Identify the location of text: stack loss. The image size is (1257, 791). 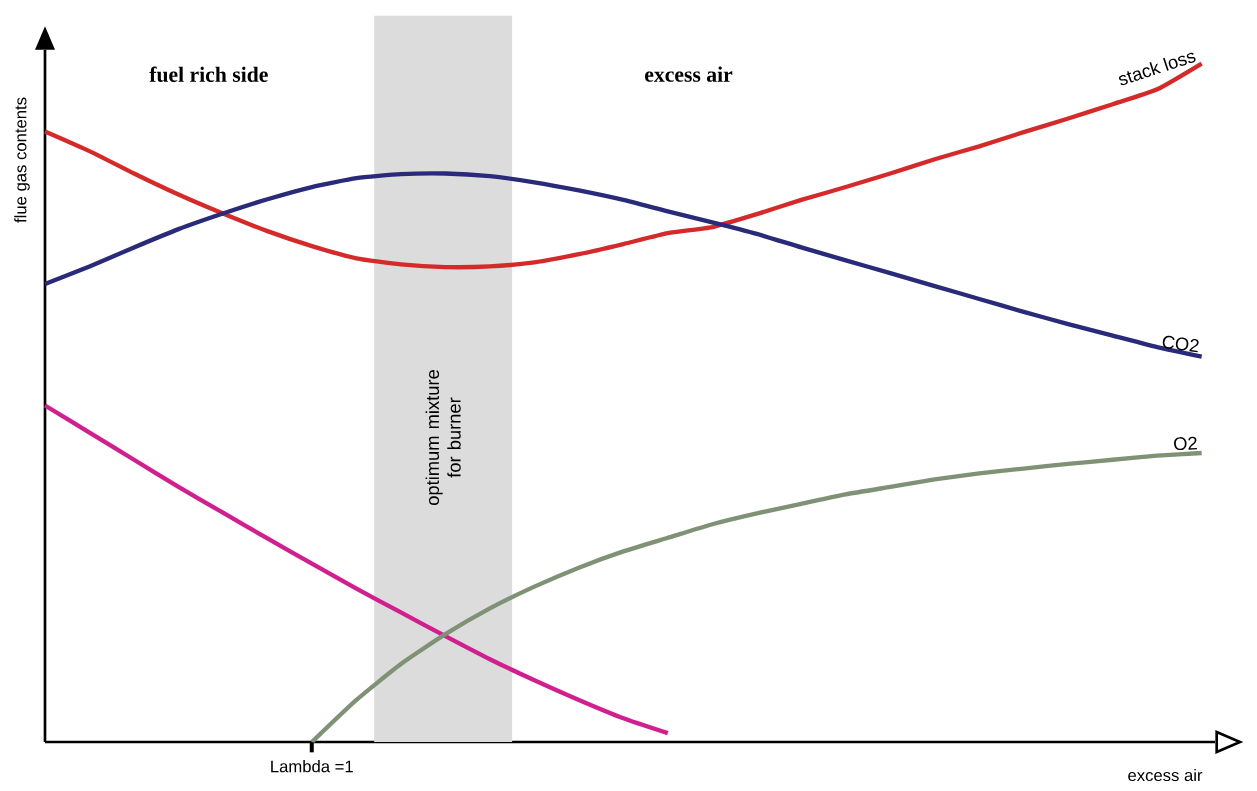
(1157, 69).